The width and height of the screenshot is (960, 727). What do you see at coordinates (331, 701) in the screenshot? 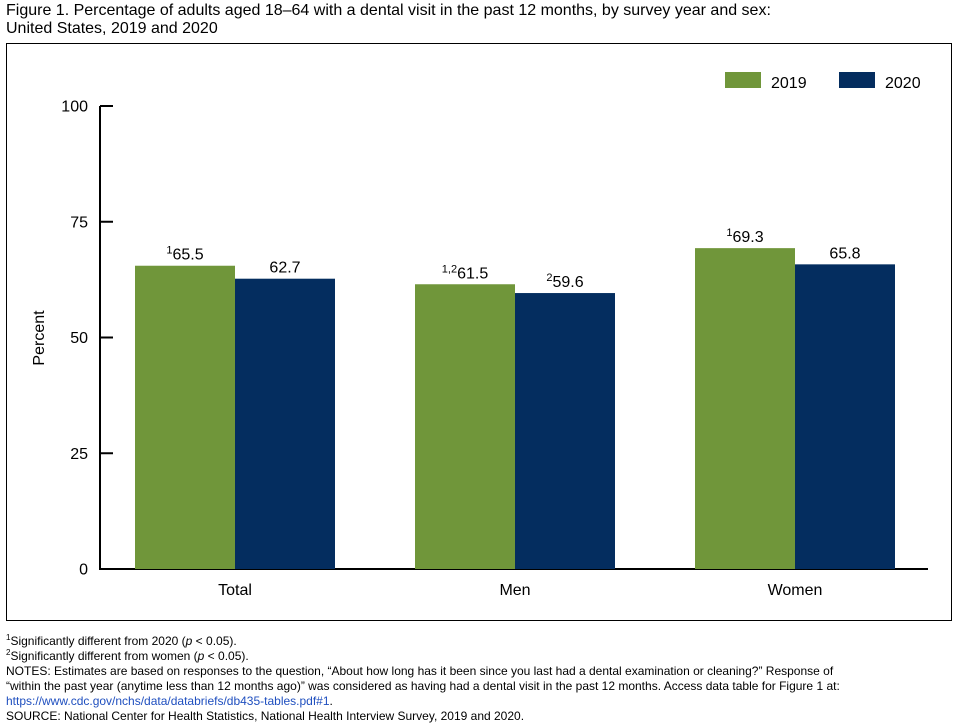
I see `link-tail: .` at bounding box center [331, 701].